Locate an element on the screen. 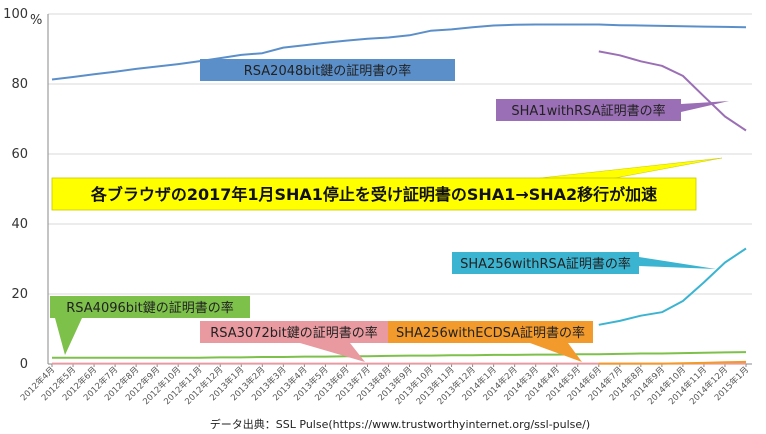  series-label: SHA256withECDSA証明書の率 is located at coordinates (490, 333).